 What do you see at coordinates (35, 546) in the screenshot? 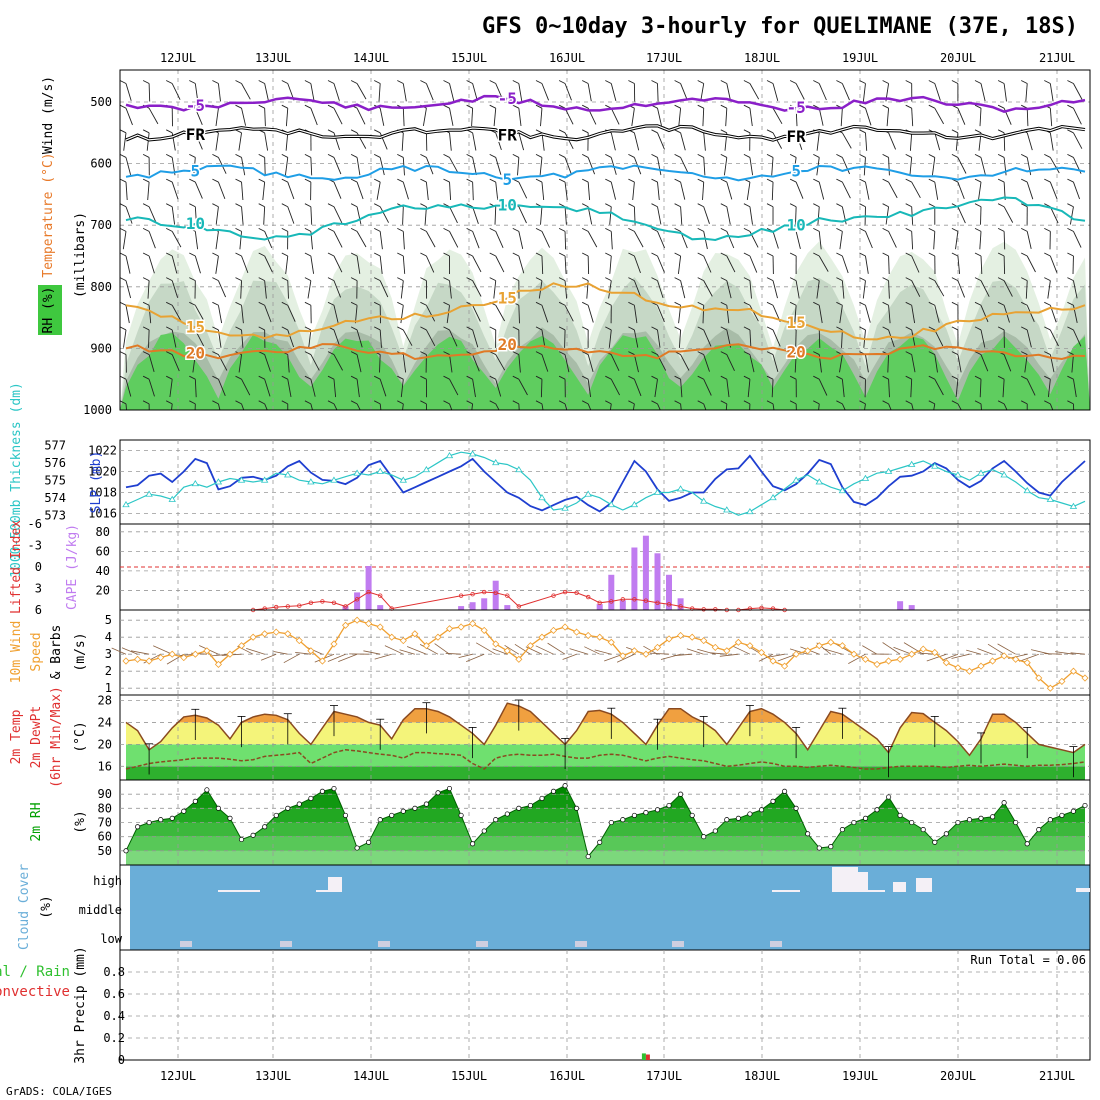
I see `lifted-index-ytick--3: -3` at bounding box center [35, 546].